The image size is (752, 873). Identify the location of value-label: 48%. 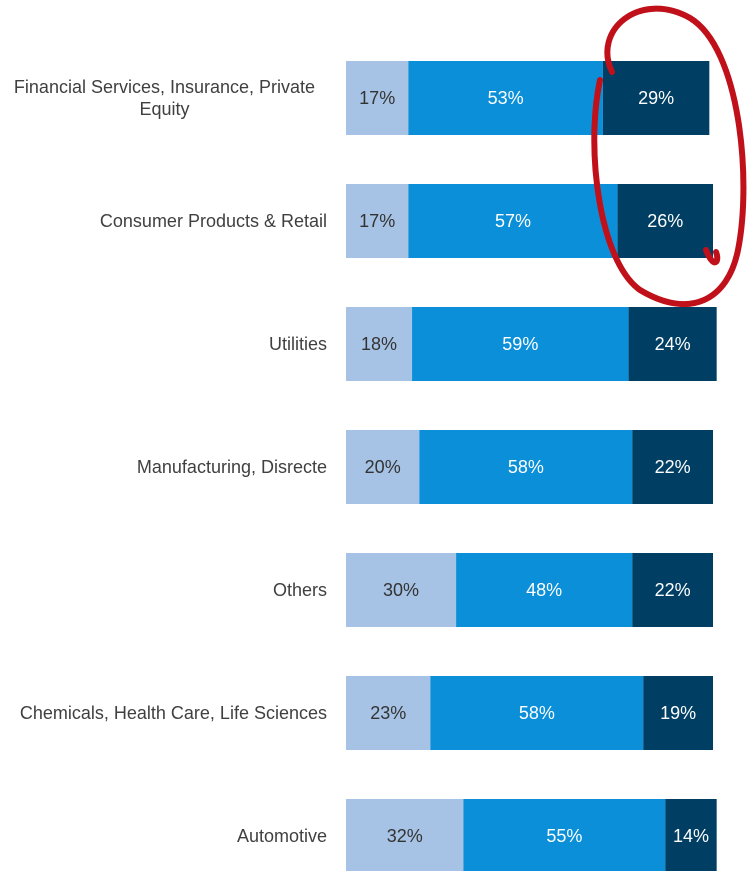
(544, 590).